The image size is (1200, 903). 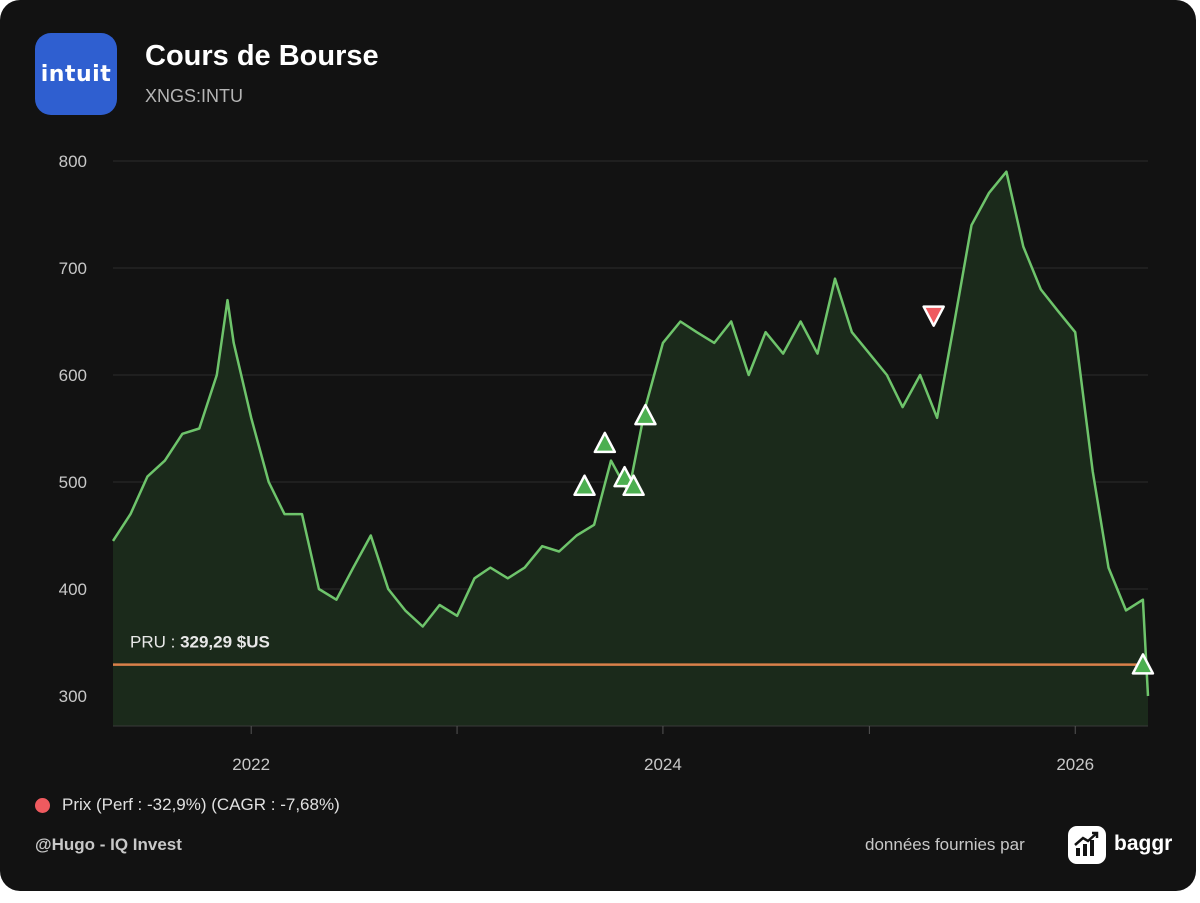 What do you see at coordinates (1075, 764) in the screenshot?
I see `x-tick-label: 2026` at bounding box center [1075, 764].